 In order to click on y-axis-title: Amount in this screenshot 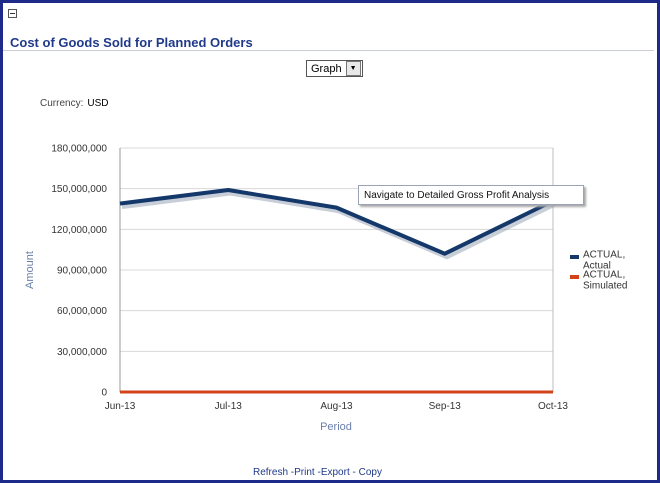, I will do `click(30, 270)`.